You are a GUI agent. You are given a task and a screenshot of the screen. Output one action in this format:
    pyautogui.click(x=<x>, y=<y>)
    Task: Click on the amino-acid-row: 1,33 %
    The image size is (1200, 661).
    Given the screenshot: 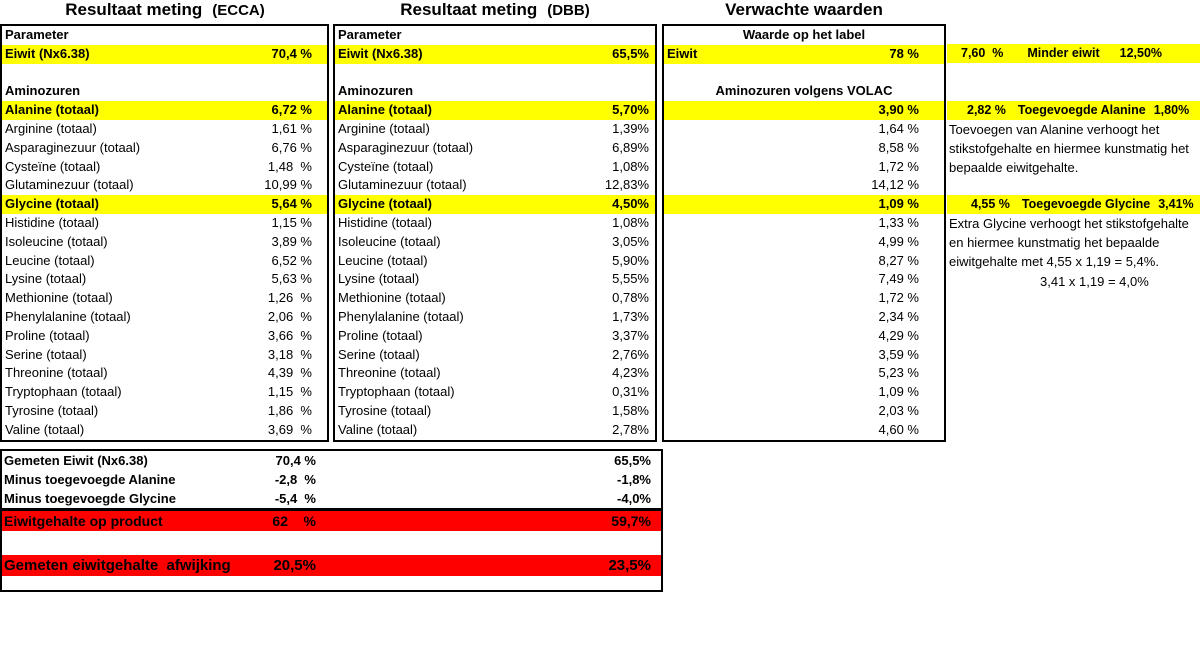 What is the action you would take?
    pyautogui.click(x=804, y=223)
    